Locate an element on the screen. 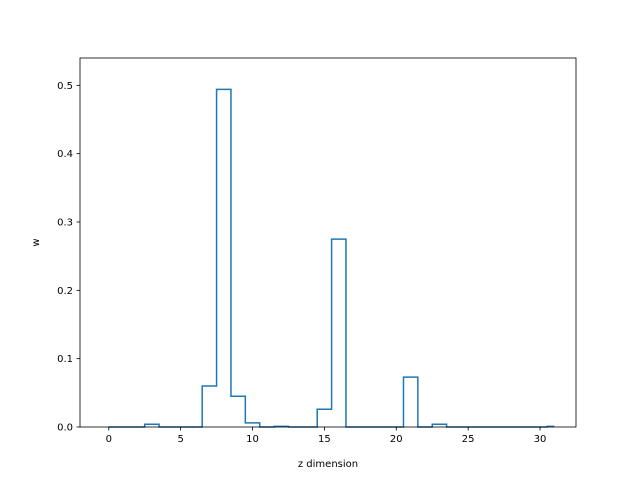 The image size is (640, 480). y-tick-label: 0.0 is located at coordinates (65, 428).